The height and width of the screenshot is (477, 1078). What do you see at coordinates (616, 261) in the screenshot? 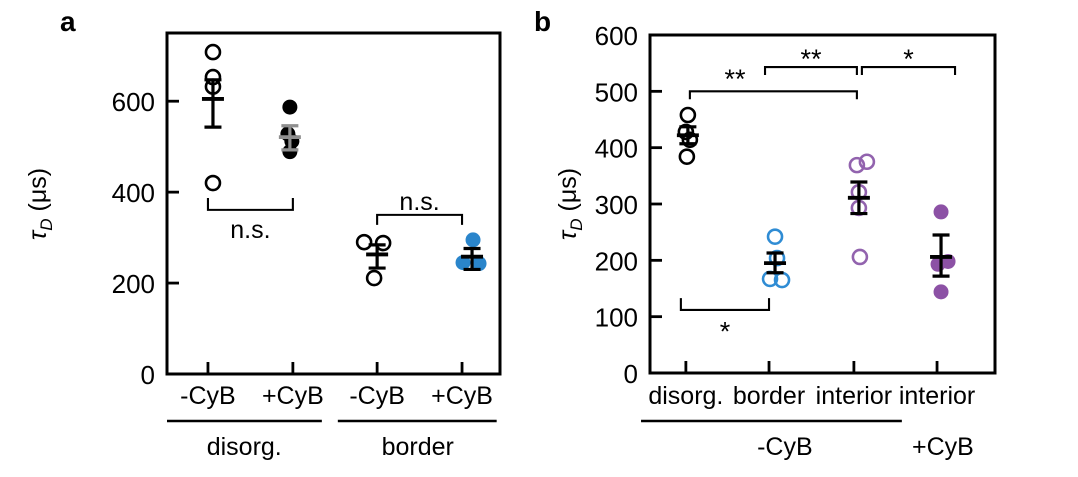
I see `panel-b-y-tick-label: 200` at bounding box center [616, 261].